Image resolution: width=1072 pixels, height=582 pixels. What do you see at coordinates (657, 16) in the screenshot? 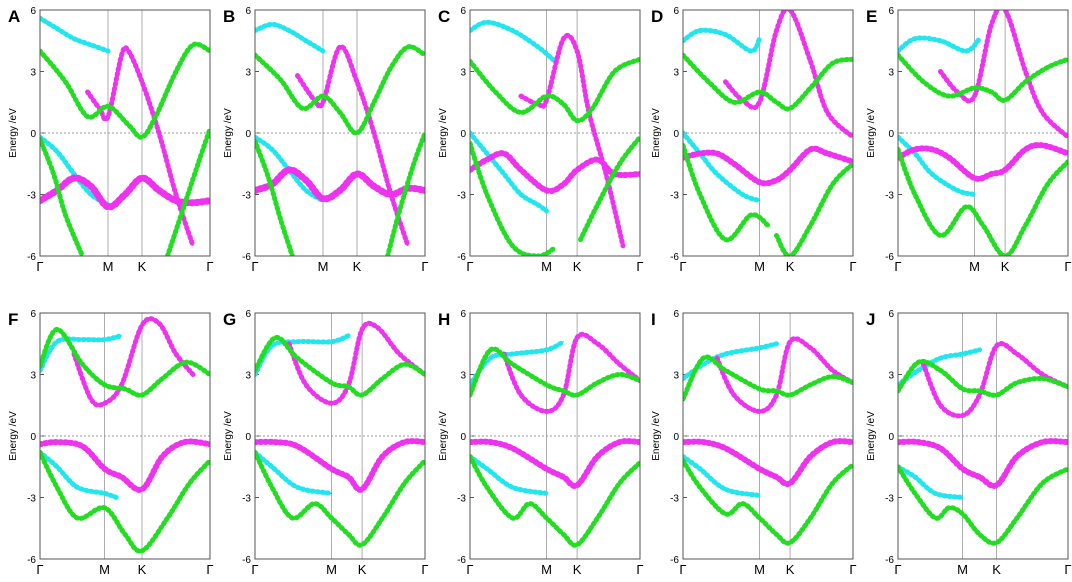
I see `panel-label: D` at bounding box center [657, 16].